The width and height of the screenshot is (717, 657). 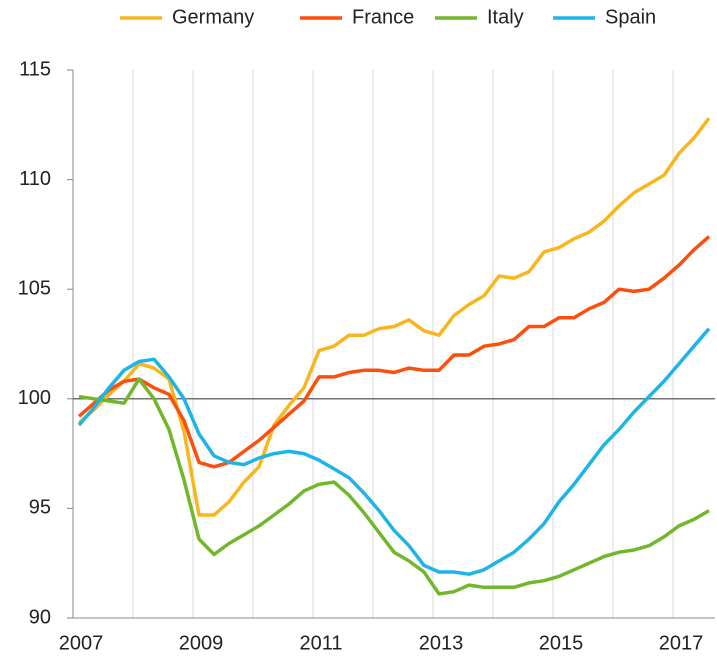 I want to click on y-tick-label: 110, so click(x=35, y=179).